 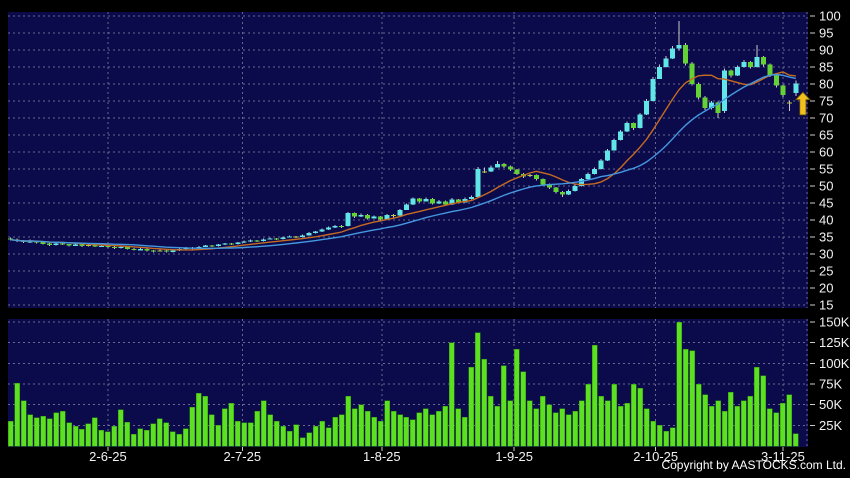 I want to click on axis-label: 50K, so click(x=830, y=404).